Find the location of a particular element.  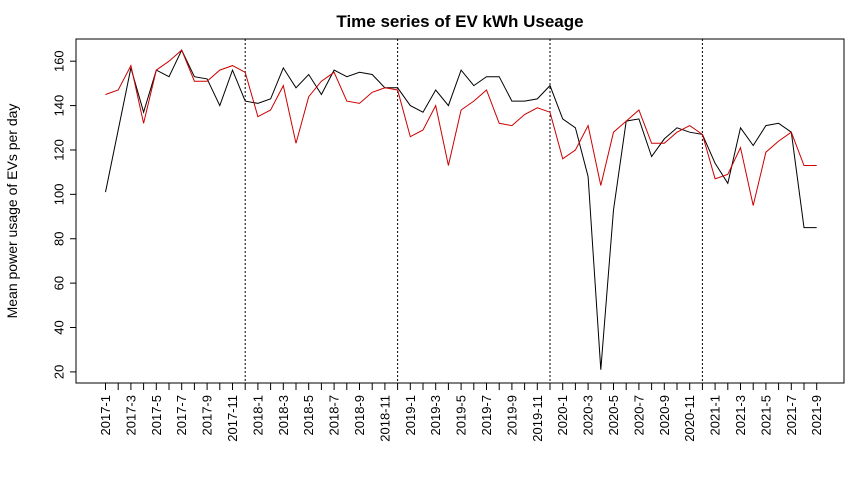

y-axis-label: Mean power usage of EVs per day is located at coordinates (12, 211).